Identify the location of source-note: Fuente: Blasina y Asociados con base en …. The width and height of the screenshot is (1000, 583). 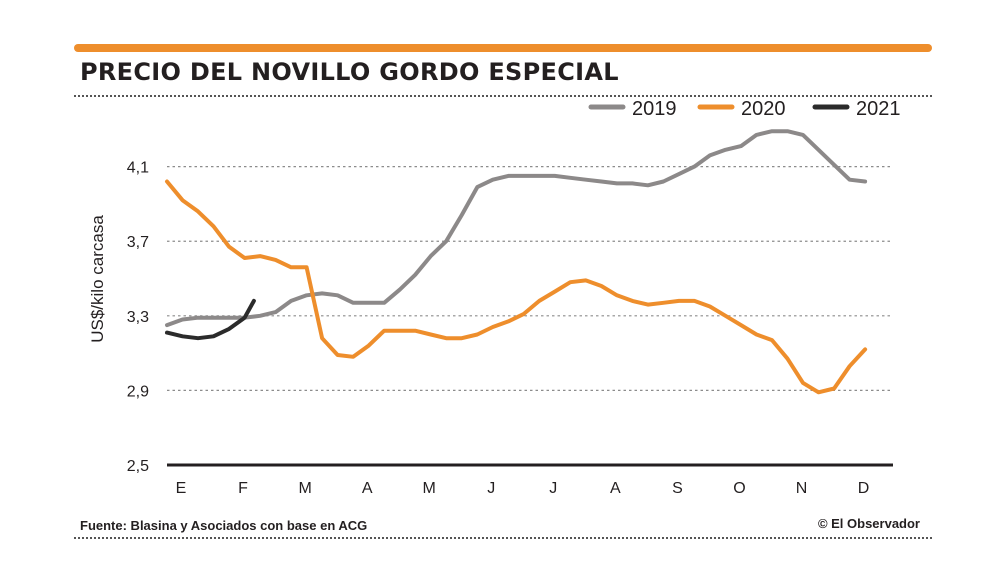
(224, 525).